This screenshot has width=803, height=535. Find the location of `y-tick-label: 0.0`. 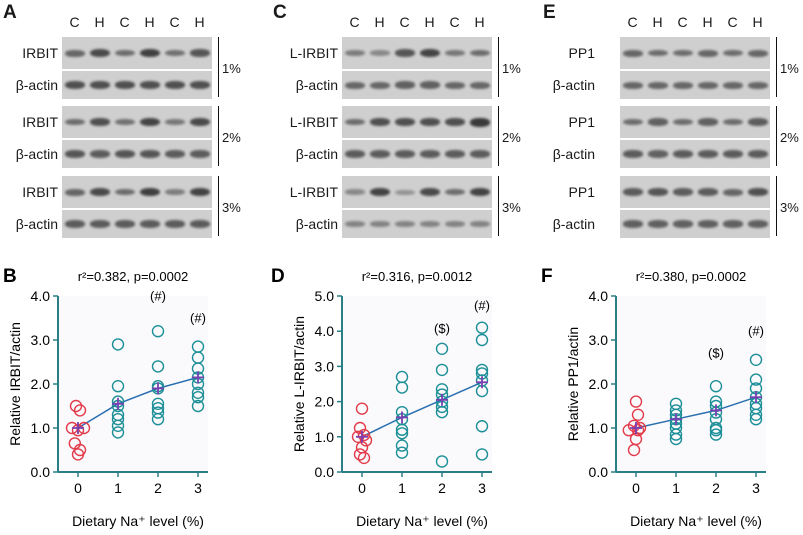

y-tick-label: 0.0 is located at coordinates (41, 472).